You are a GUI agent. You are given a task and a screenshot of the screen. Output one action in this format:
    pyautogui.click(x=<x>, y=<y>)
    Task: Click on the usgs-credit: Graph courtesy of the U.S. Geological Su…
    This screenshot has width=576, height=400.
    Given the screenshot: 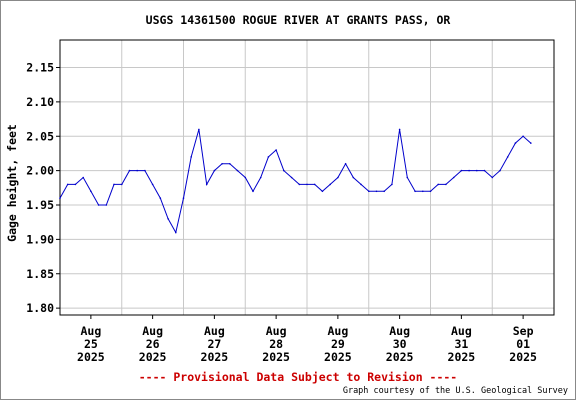 What is the action you would take?
    pyautogui.click(x=455, y=391)
    